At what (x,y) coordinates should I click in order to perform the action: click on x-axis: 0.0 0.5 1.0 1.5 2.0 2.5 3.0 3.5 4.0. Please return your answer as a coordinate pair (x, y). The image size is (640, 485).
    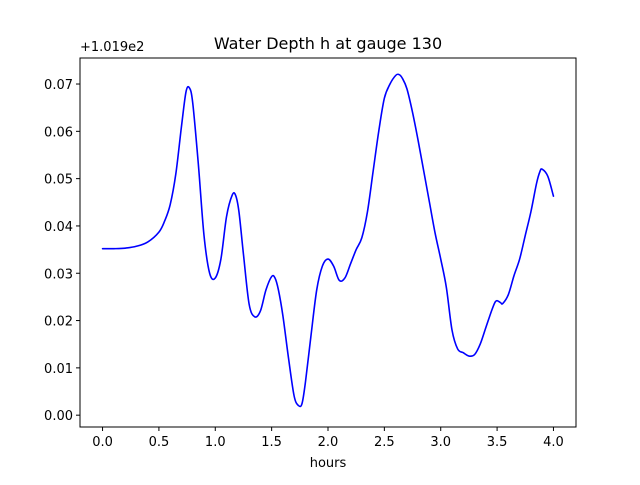
    Looking at the image, I should click on (328, 438).